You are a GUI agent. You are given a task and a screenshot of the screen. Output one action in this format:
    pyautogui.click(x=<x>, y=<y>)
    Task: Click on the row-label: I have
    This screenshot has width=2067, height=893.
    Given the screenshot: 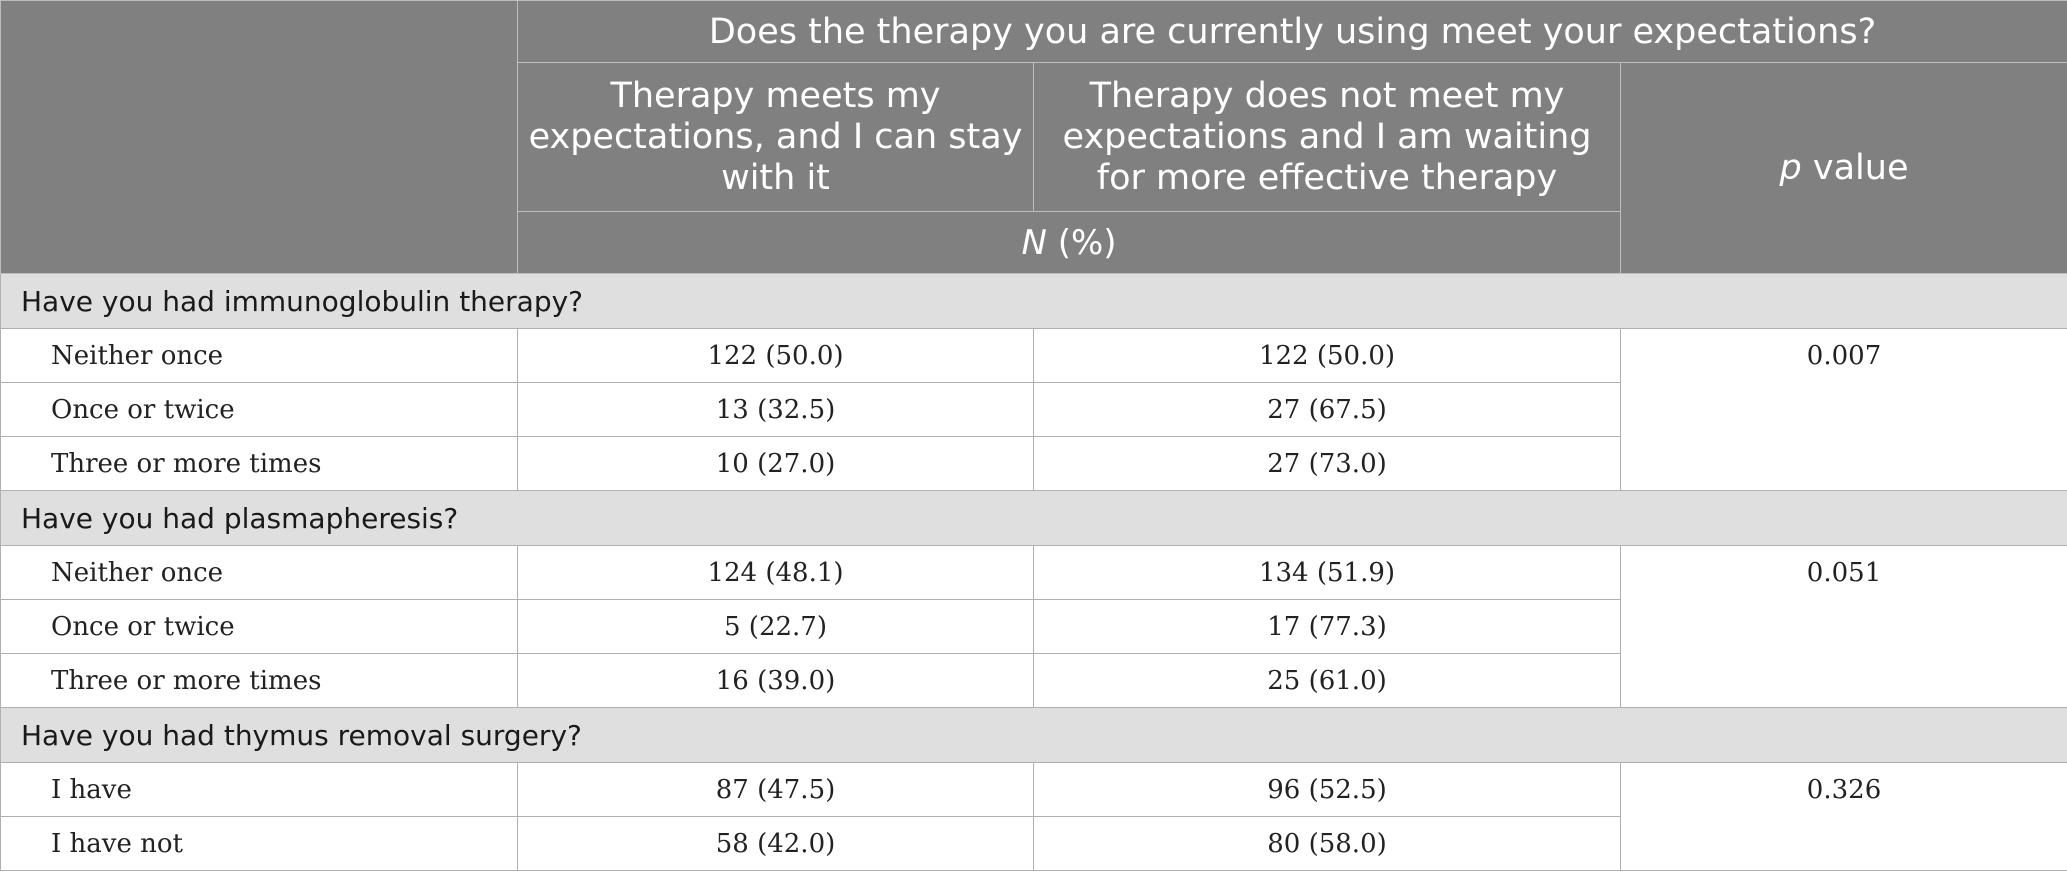 What is the action you would take?
    pyautogui.click(x=259, y=789)
    